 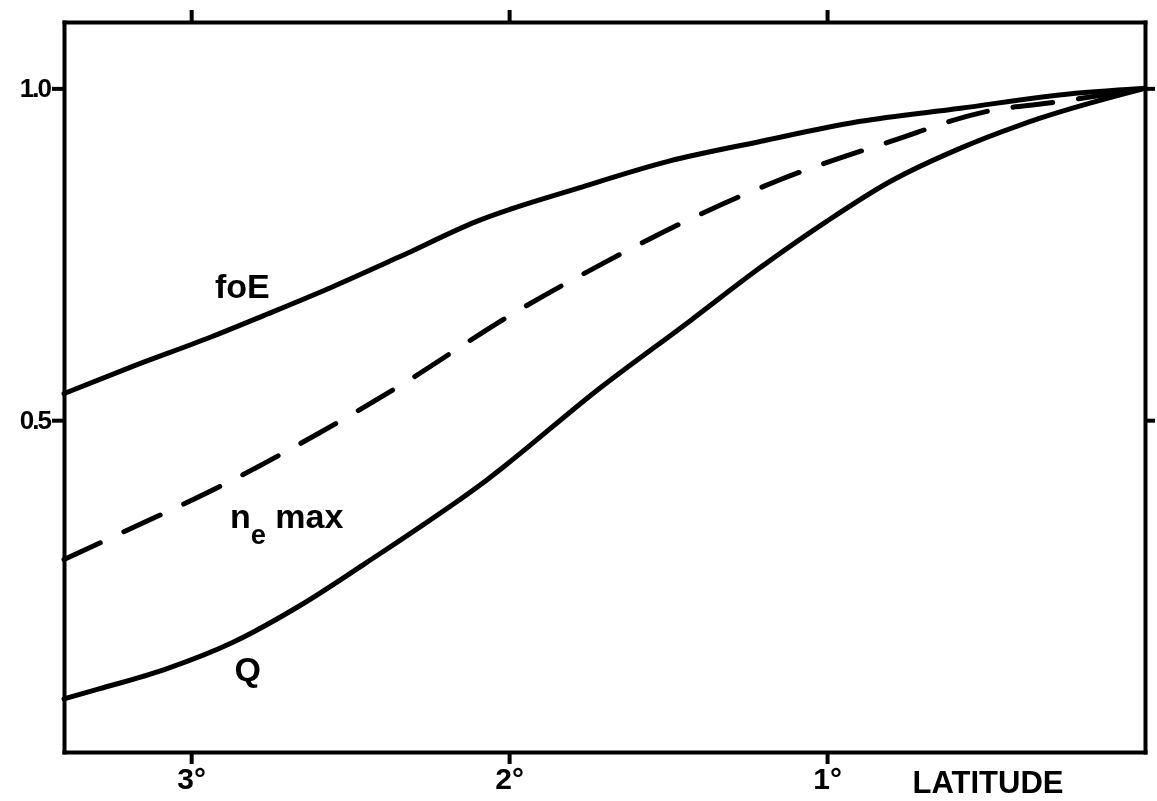 What do you see at coordinates (247, 669) in the screenshot?
I see `series-label: Q` at bounding box center [247, 669].